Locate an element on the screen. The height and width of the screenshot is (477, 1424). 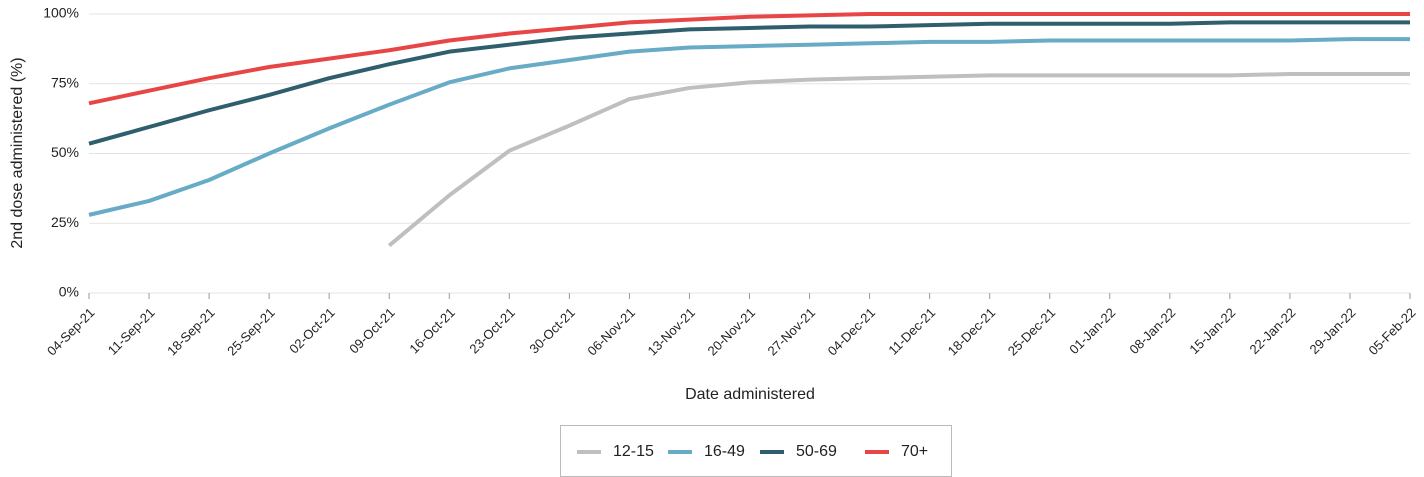
x-tick-label: 08-Jan-22 is located at coordinates (1152, 331).